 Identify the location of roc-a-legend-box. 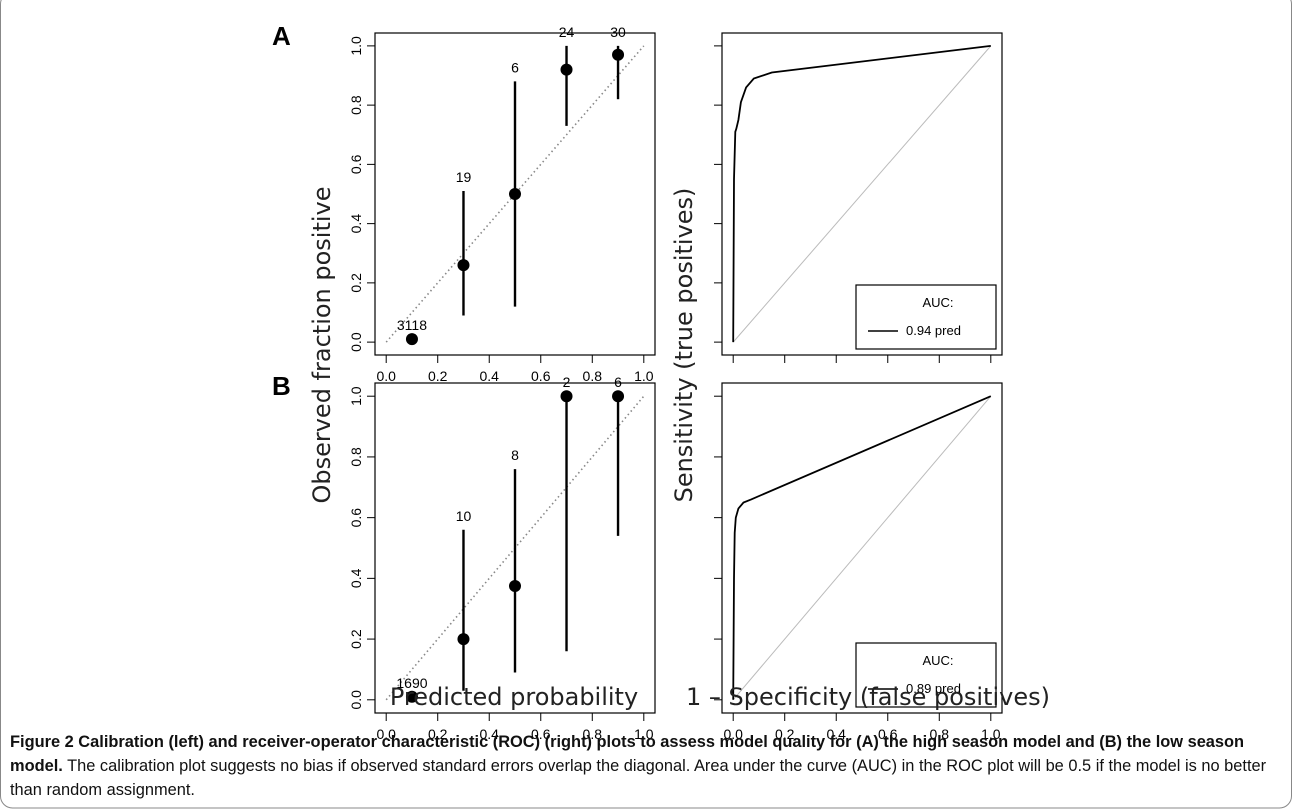
(926, 317).